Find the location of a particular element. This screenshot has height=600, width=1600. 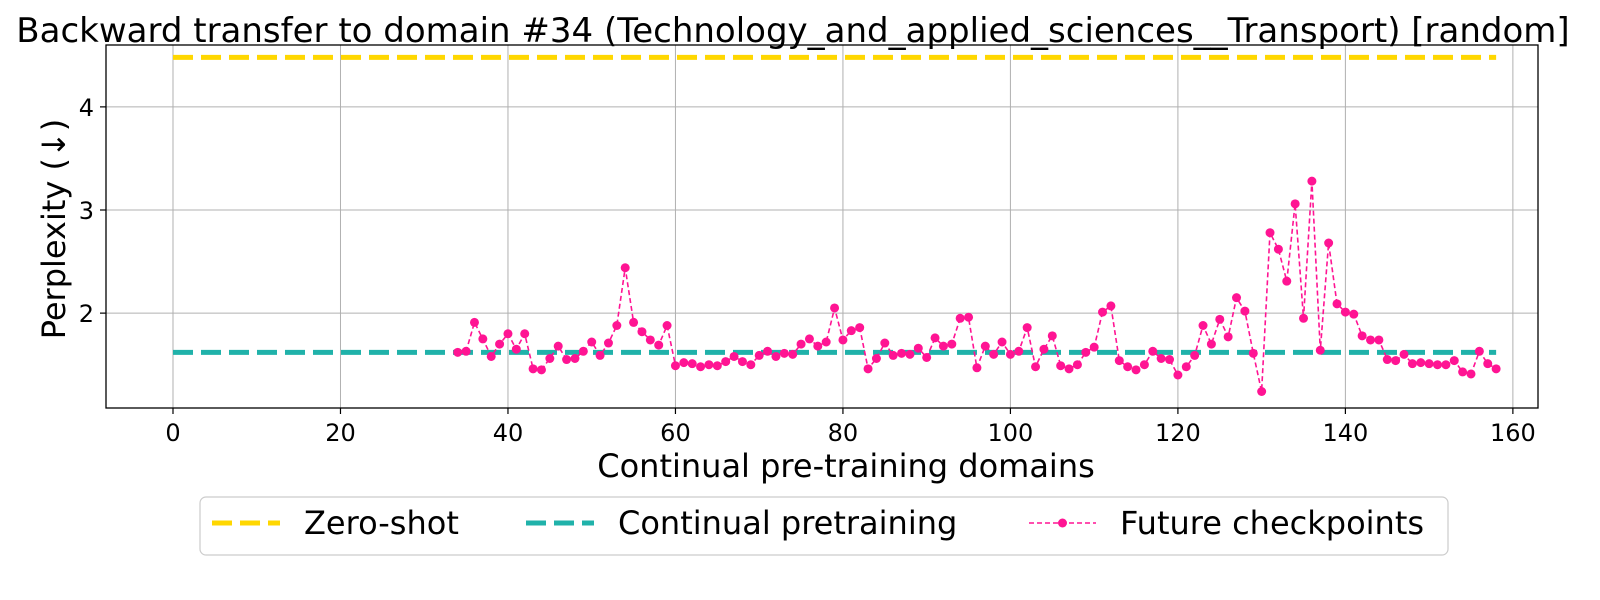

legend-label: Zero-shot is located at coordinates (381, 523).